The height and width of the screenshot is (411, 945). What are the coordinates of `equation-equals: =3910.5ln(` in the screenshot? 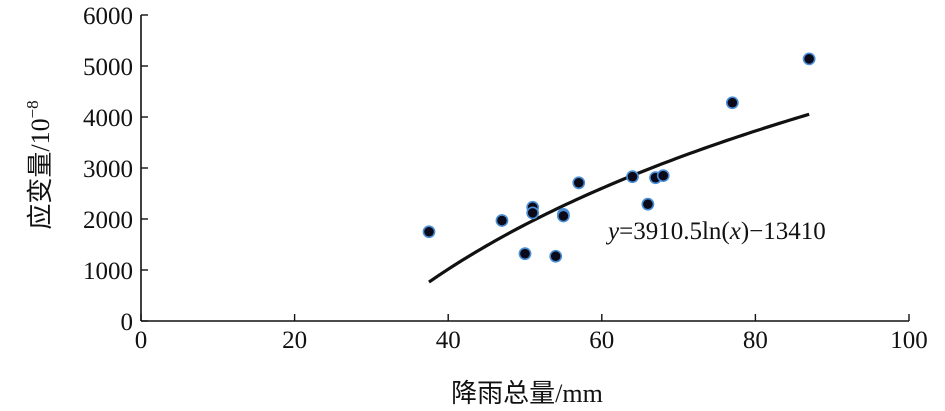 It's located at (674, 231).